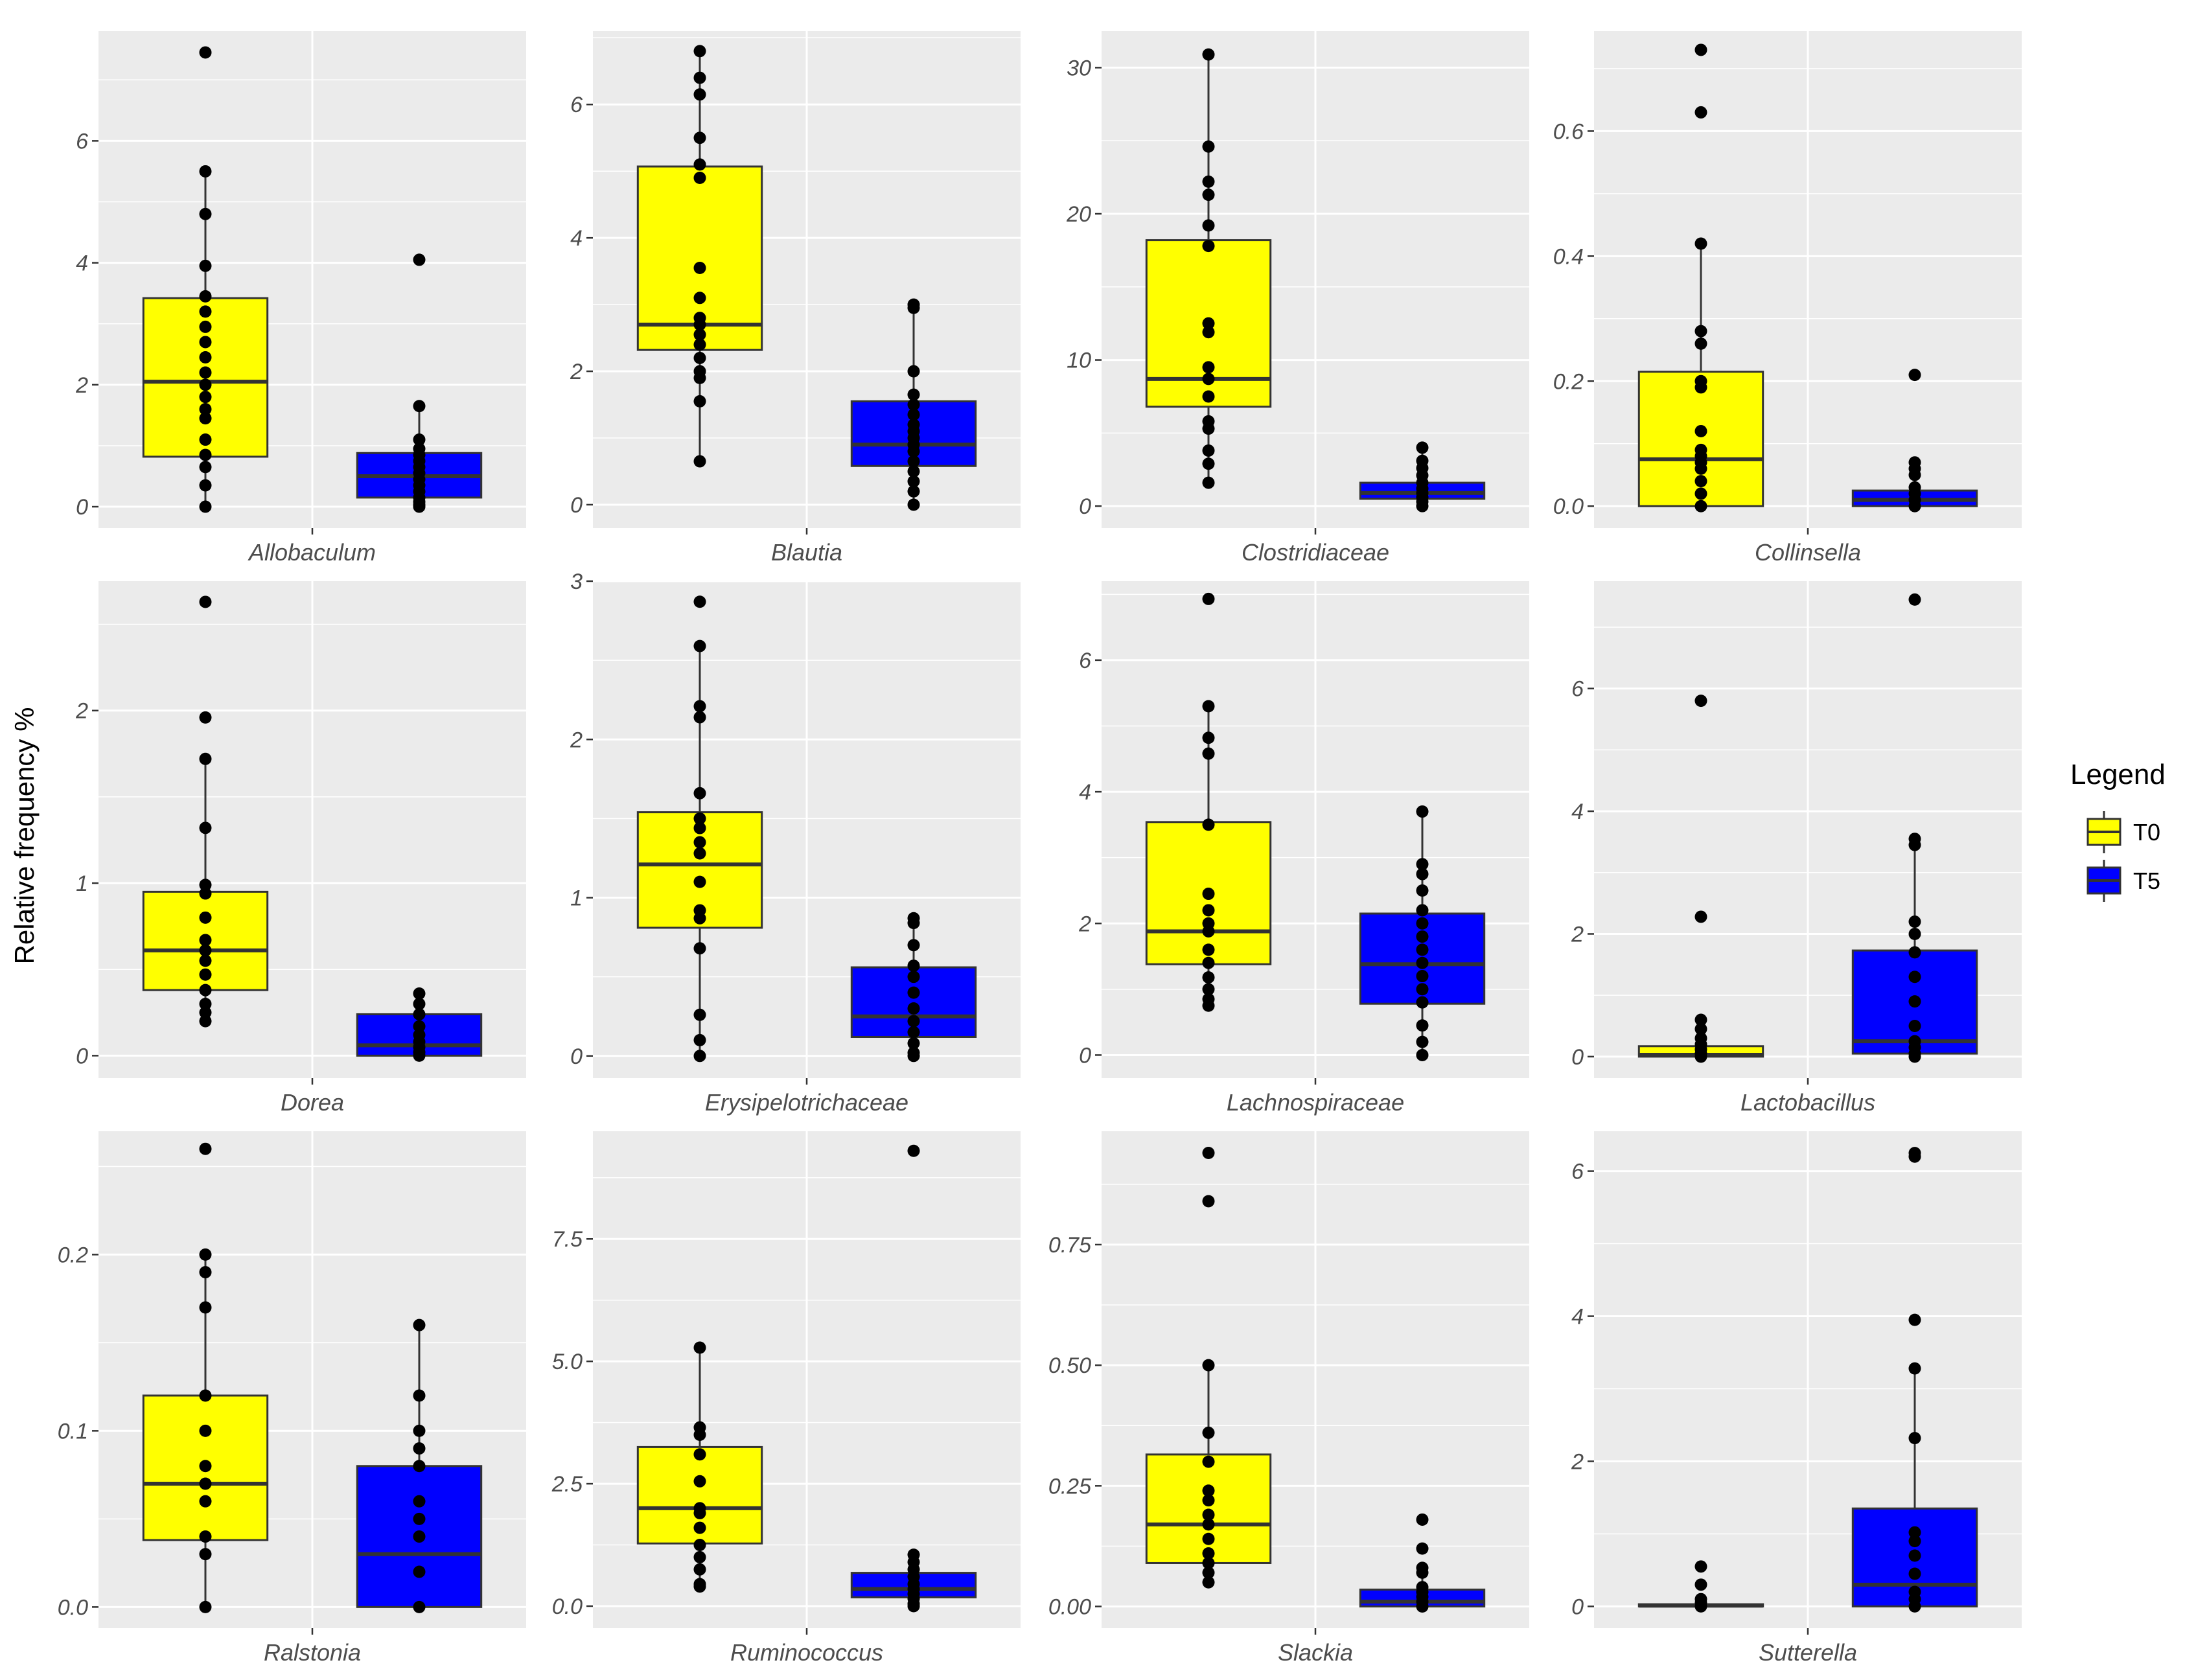 The width and height of the screenshot is (2196, 1680). Describe the element at coordinates (1568, 131) in the screenshot. I see `y-tick-label: 0.6` at that location.